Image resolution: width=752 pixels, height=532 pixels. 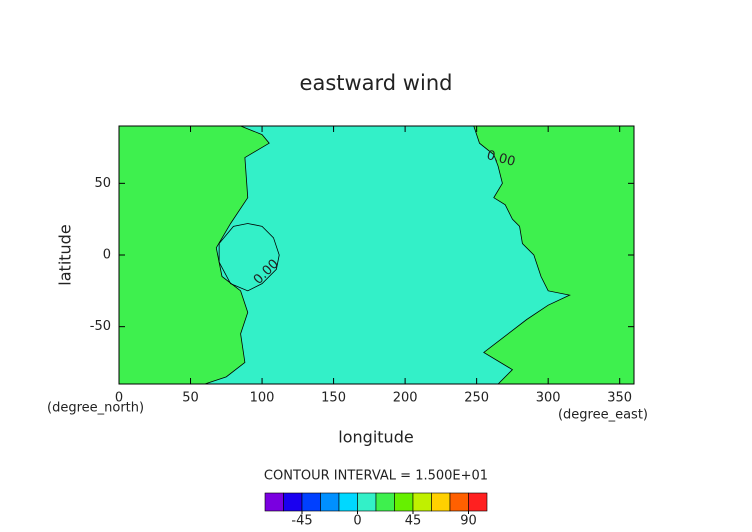 What do you see at coordinates (65, 254) in the screenshot?
I see `y-axis-label: latitude` at bounding box center [65, 254].